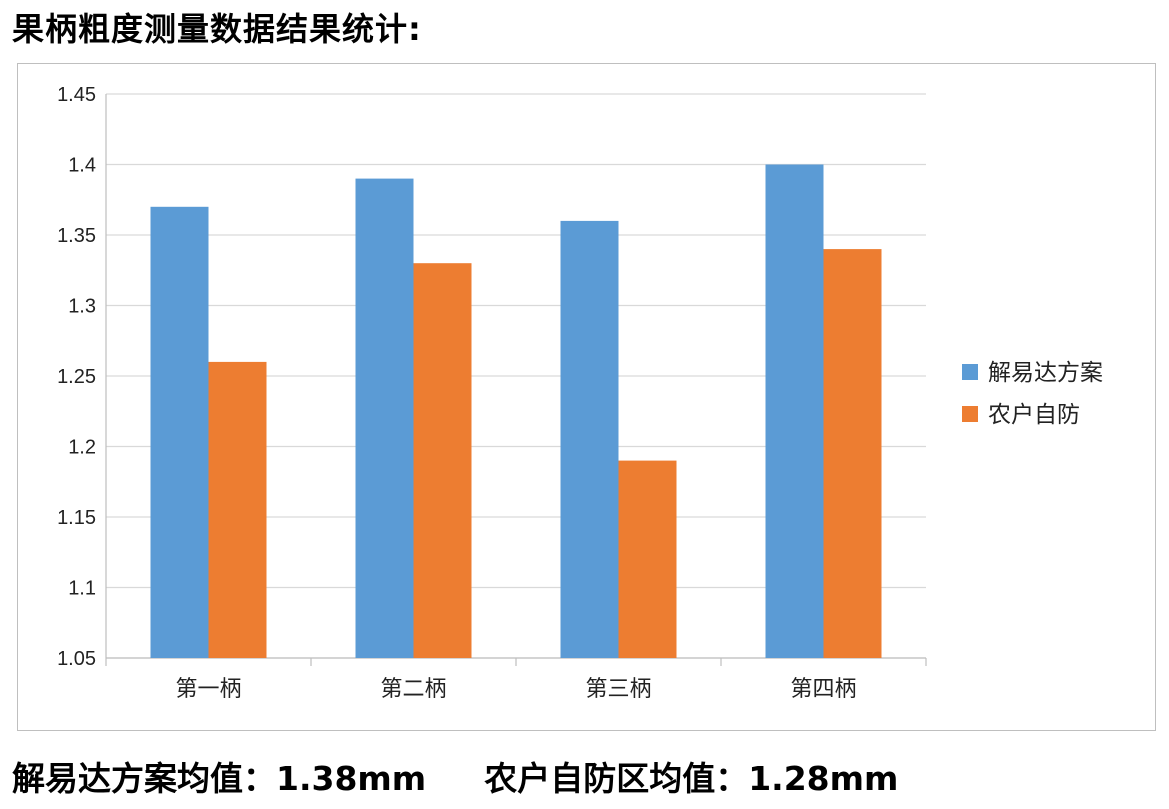  What do you see at coordinates (76, 95) in the screenshot?
I see `y-tick-label: 1.45` at bounding box center [76, 95].